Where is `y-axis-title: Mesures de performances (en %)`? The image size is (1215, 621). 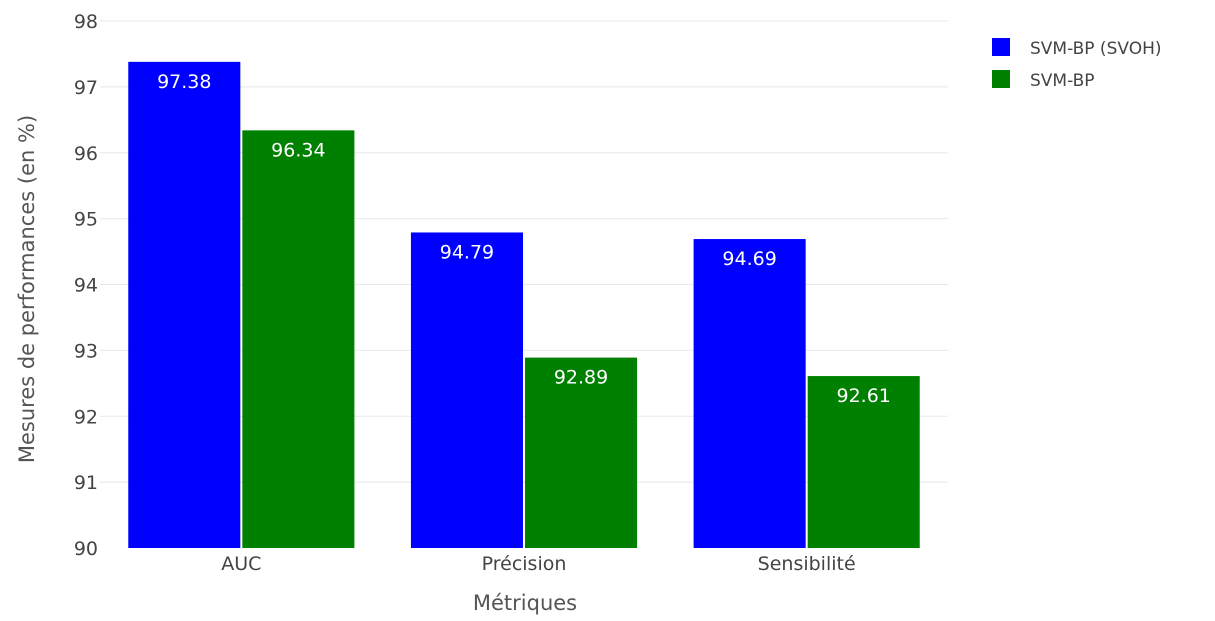
y-axis-title: Mesures de performances (en %) is located at coordinates (27, 289).